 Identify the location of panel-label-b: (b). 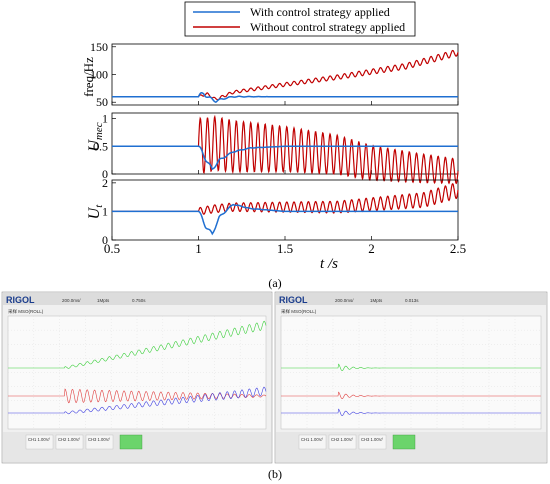
(275, 474).